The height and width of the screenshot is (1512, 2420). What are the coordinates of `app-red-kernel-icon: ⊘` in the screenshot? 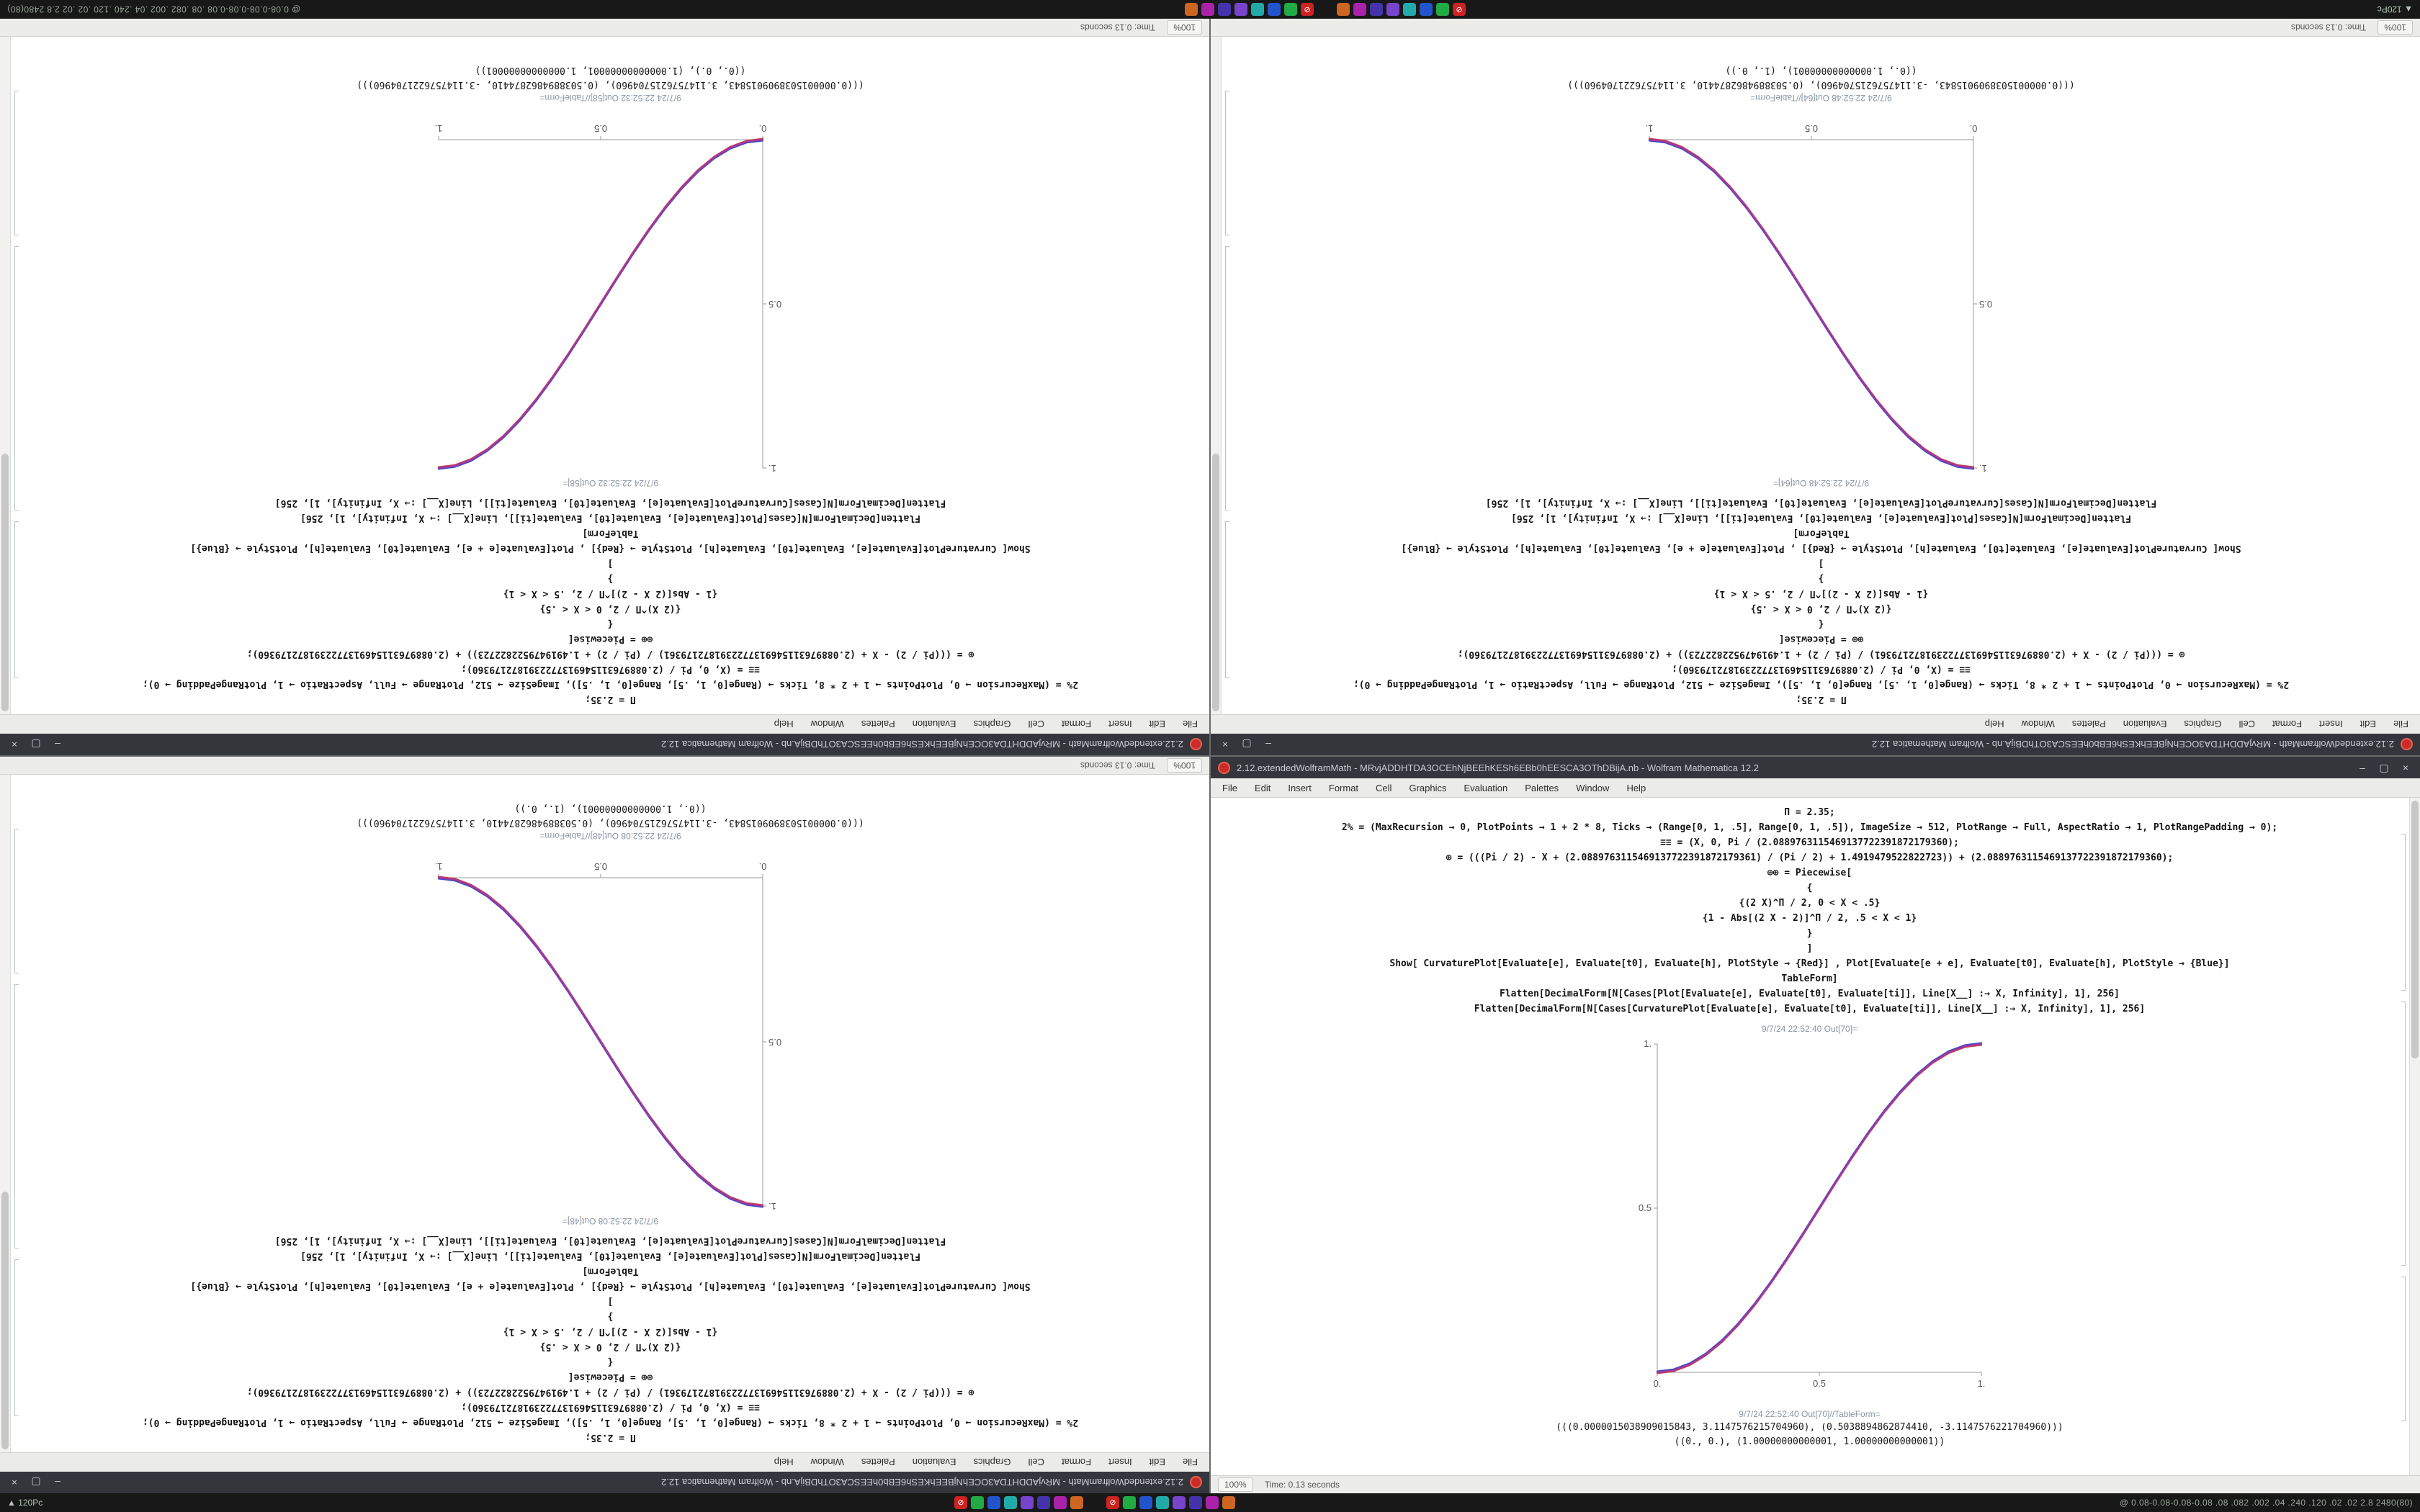 It's located at (960, 1502).